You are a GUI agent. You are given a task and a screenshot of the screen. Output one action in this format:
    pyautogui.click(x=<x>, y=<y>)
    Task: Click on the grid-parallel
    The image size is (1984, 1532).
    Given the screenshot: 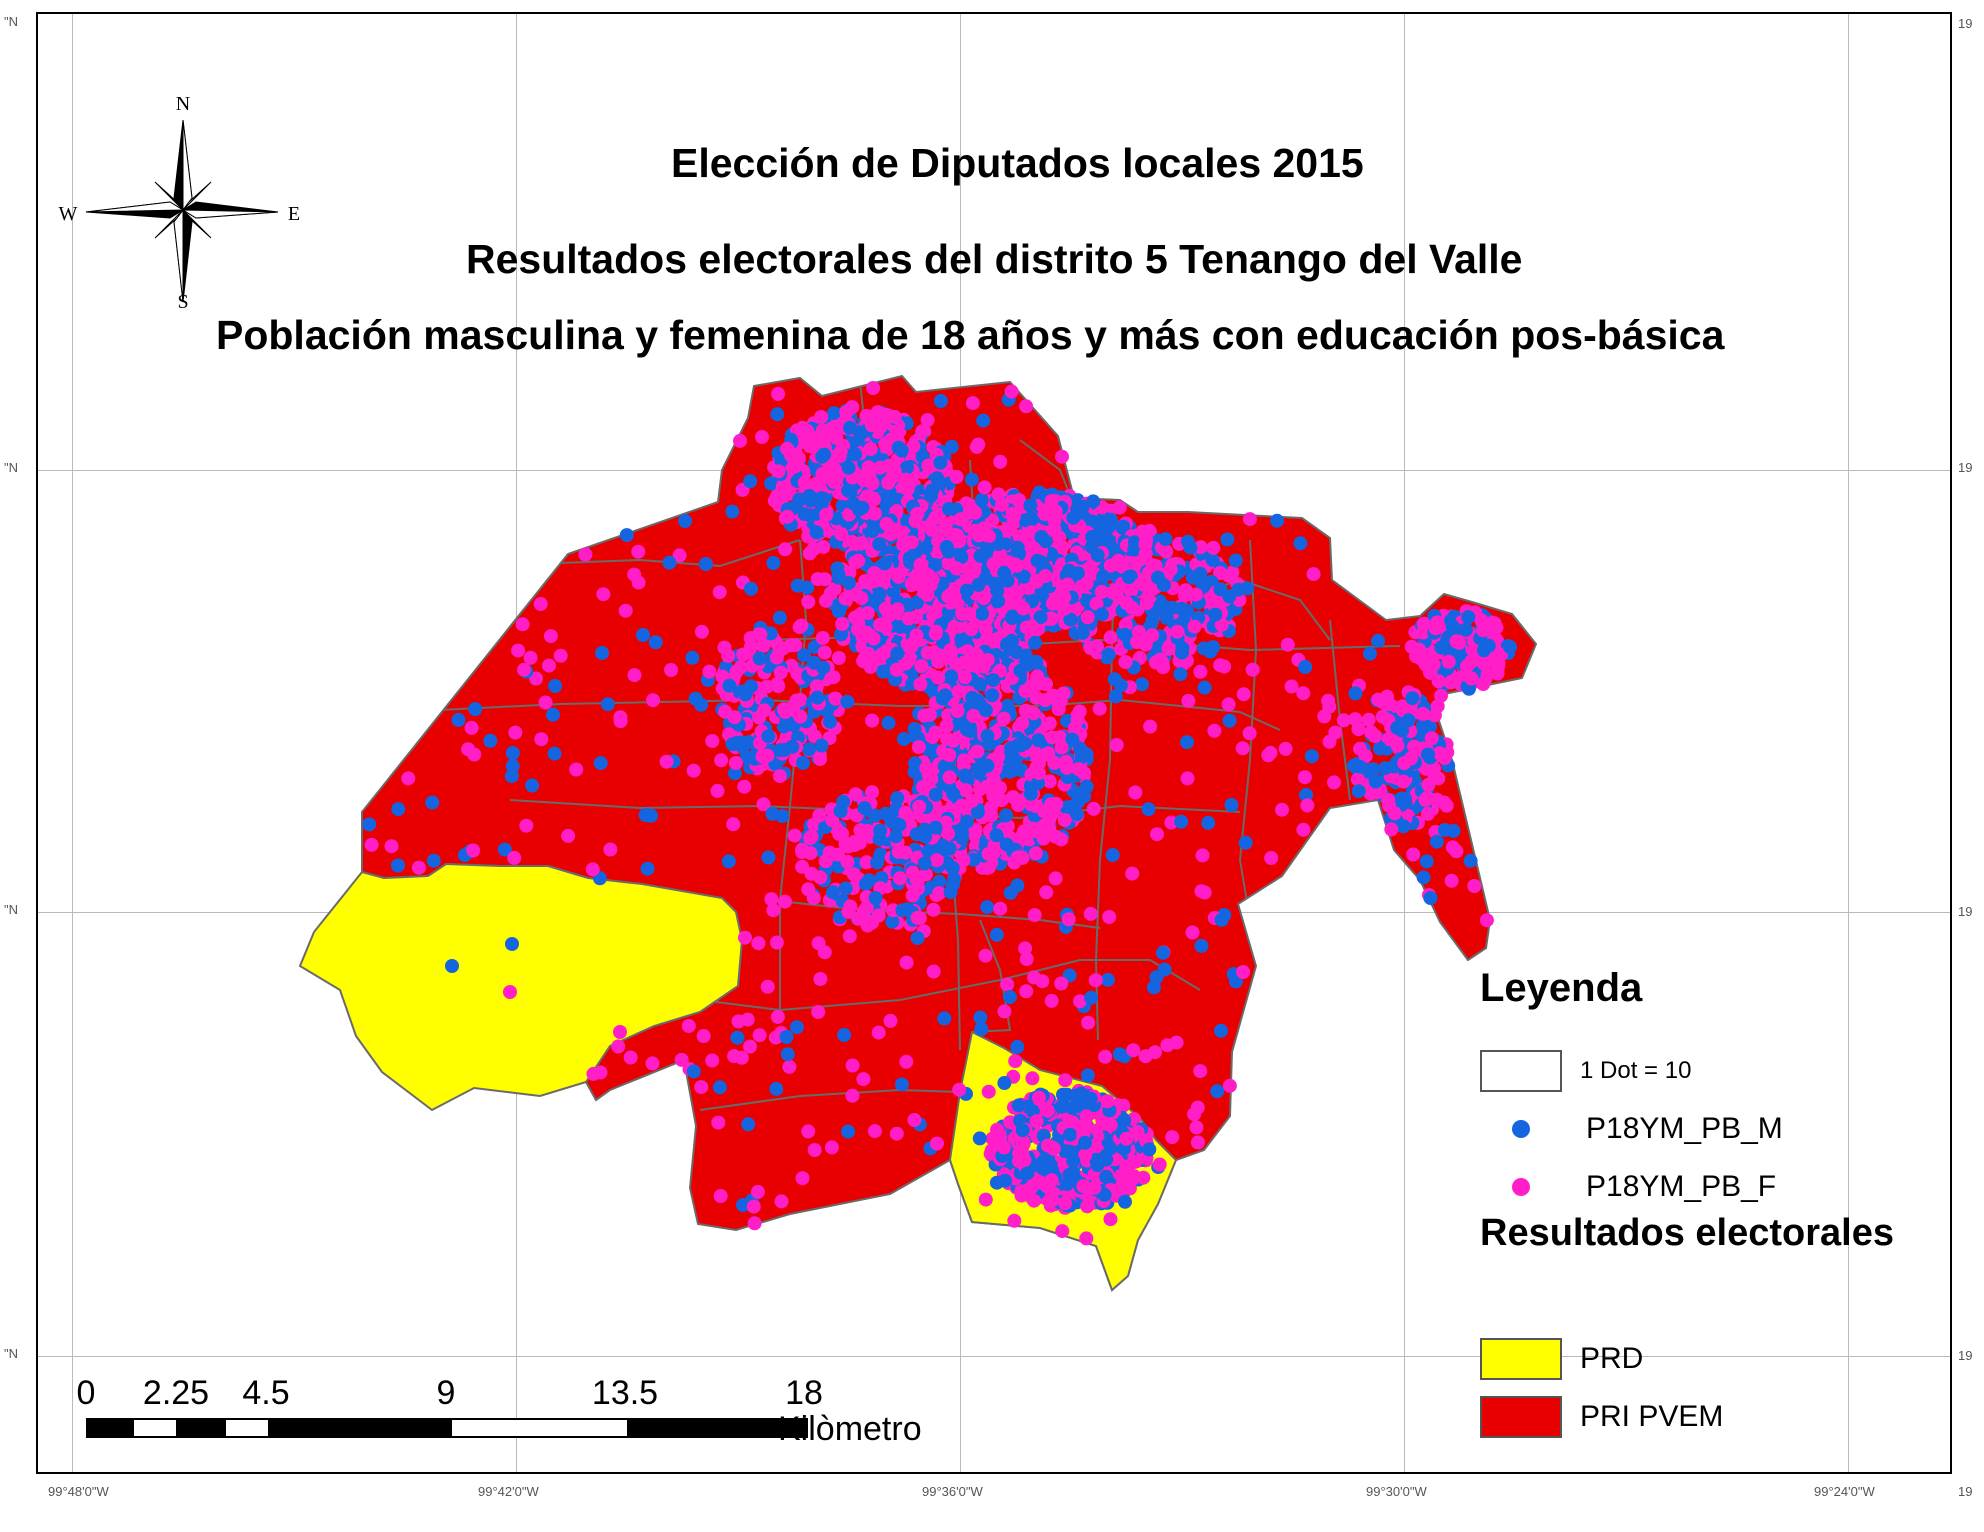 What is the action you would take?
    pyautogui.click(x=994, y=1356)
    